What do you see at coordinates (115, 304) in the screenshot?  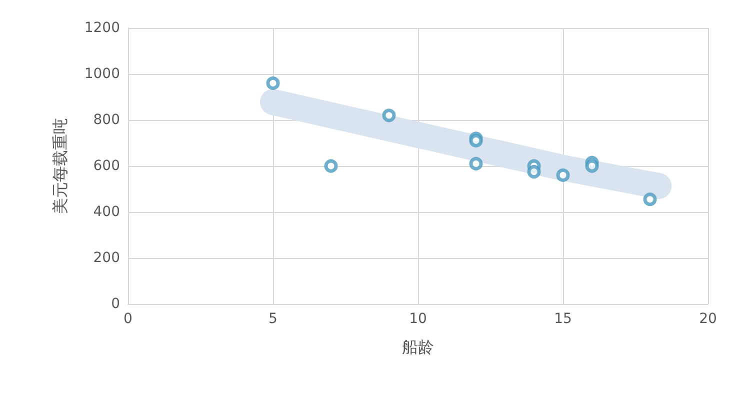 I see `y-tick-label: 0` at bounding box center [115, 304].